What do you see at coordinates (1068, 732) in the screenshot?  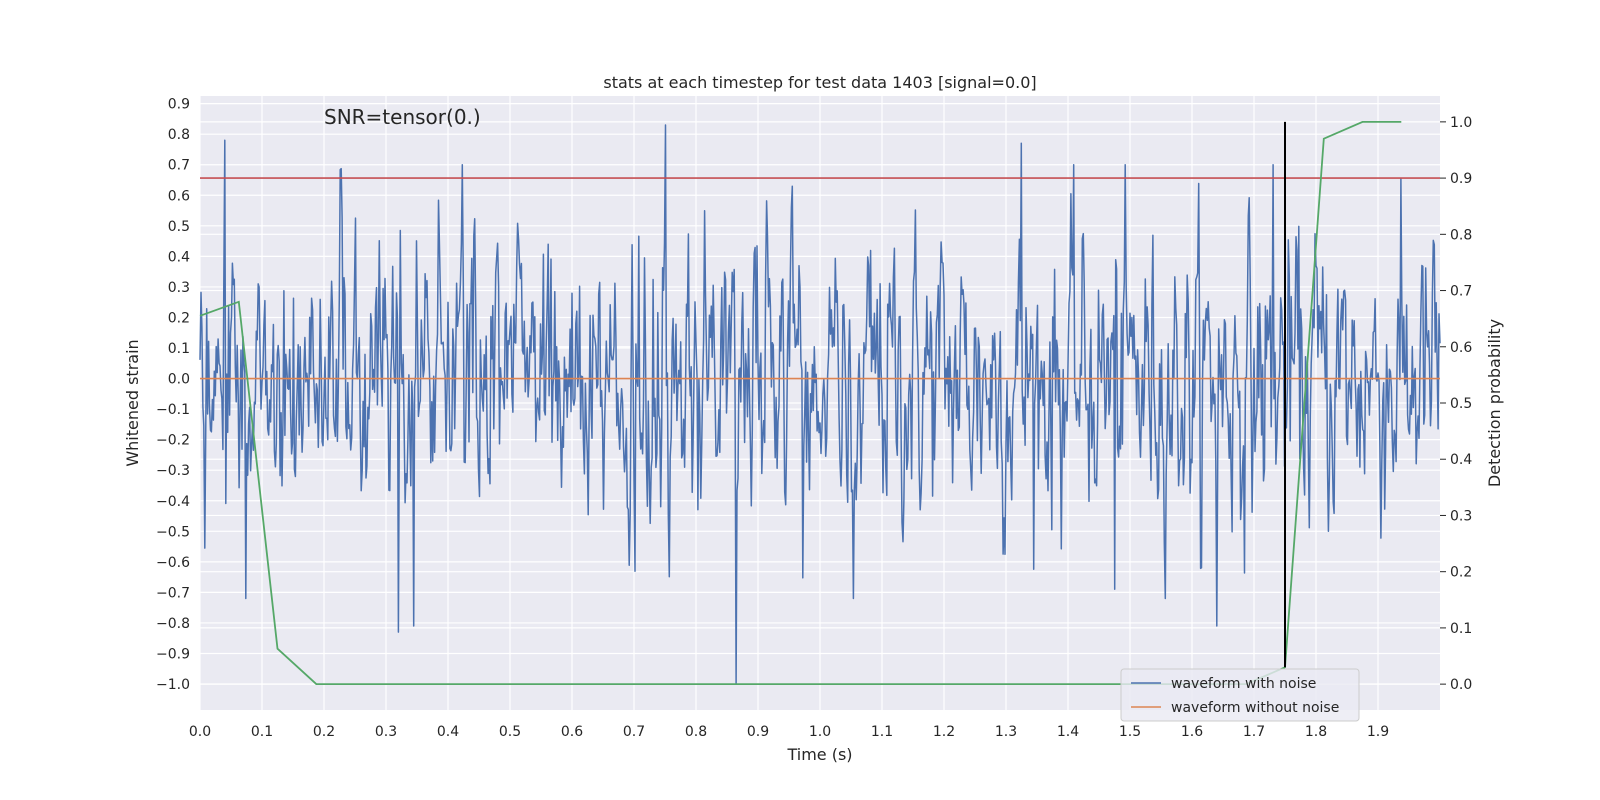 I see `x-tick-label: 1.4` at bounding box center [1068, 732].